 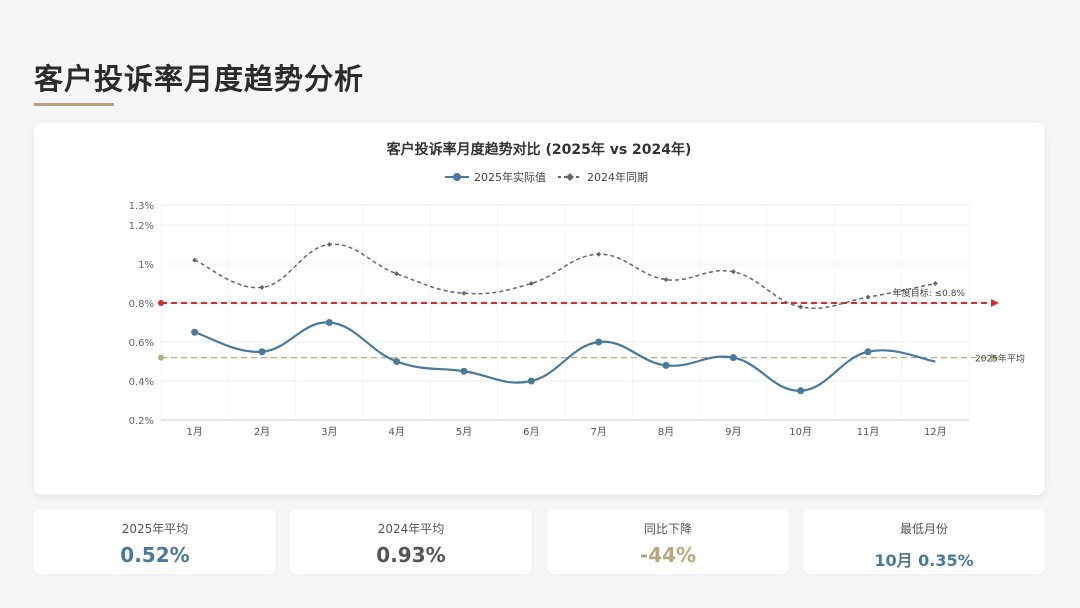 What do you see at coordinates (800, 432) in the screenshot?
I see `x-tick-label: 10月` at bounding box center [800, 432].